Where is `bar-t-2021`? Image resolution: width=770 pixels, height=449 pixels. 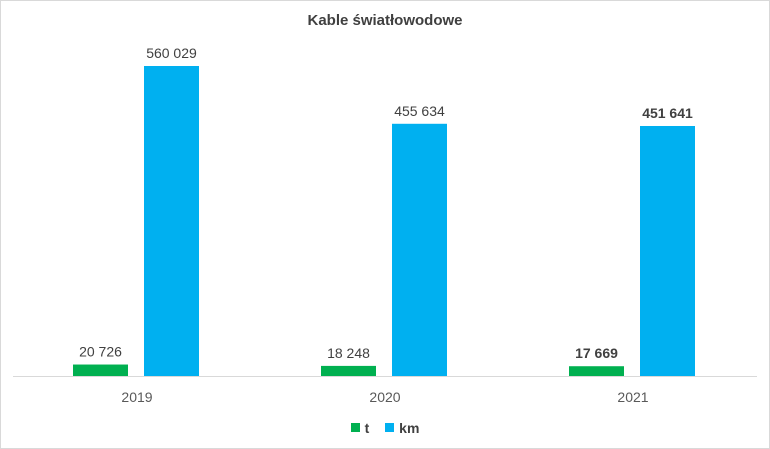
bar-t-2021 is located at coordinates (596, 371).